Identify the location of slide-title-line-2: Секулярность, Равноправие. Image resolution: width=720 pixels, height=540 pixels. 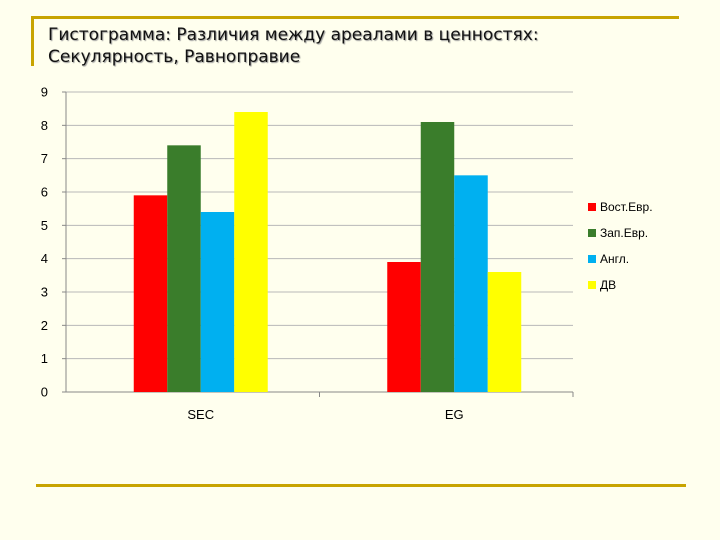
(174, 57).